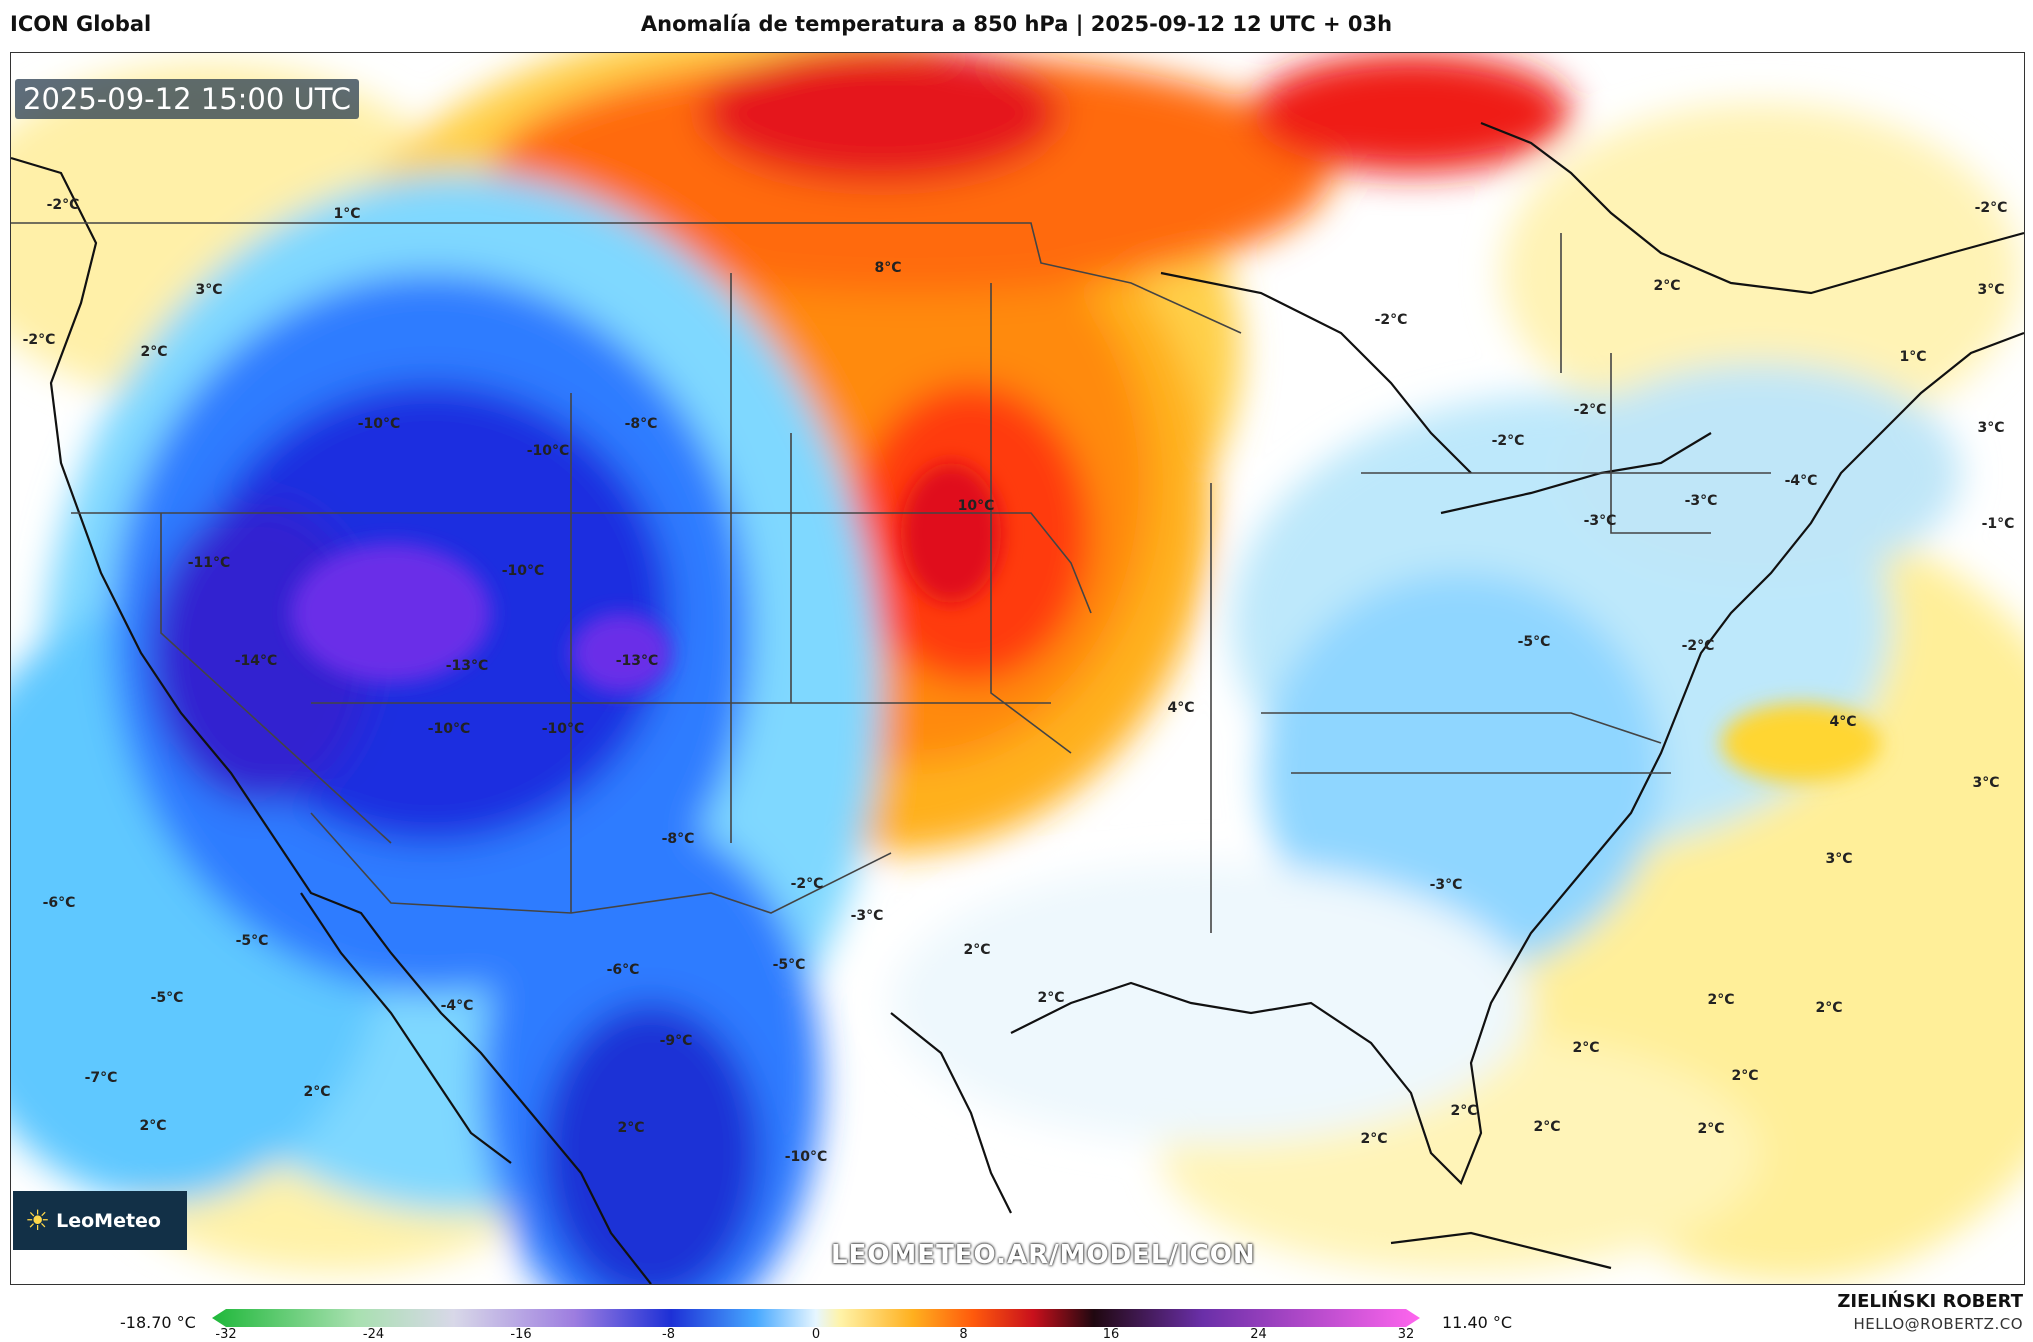 This screenshot has width=2033, height=1342. I want to click on sun-icon: ☀, so click(38, 1220).